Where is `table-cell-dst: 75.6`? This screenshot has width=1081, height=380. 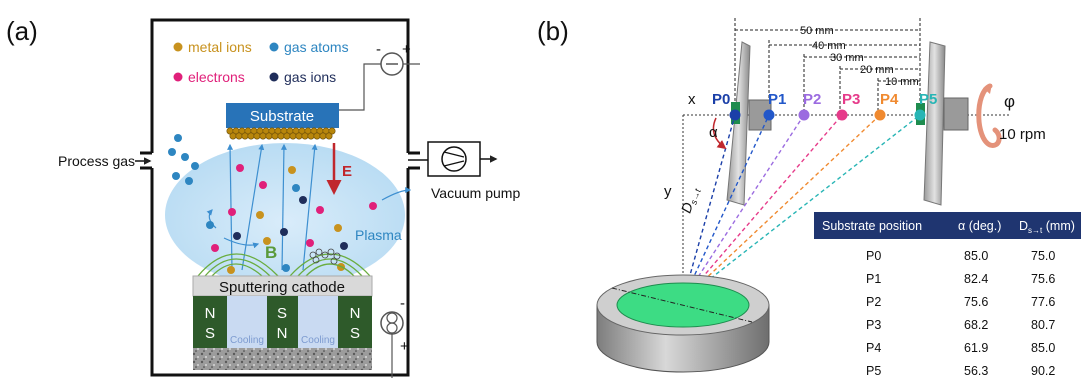 table-cell-dst: 75.6 is located at coordinates (1043, 279).